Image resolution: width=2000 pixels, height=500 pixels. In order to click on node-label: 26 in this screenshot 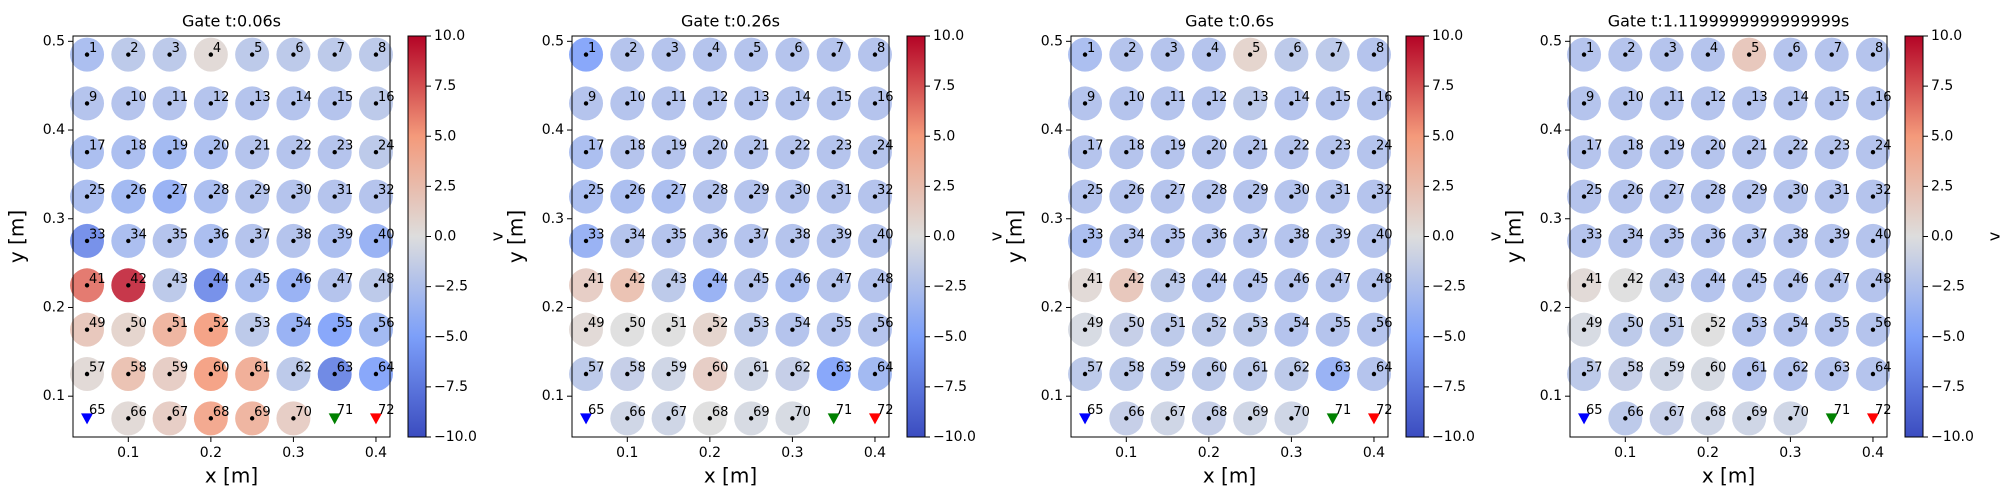, I will do `click(1136, 190)`.